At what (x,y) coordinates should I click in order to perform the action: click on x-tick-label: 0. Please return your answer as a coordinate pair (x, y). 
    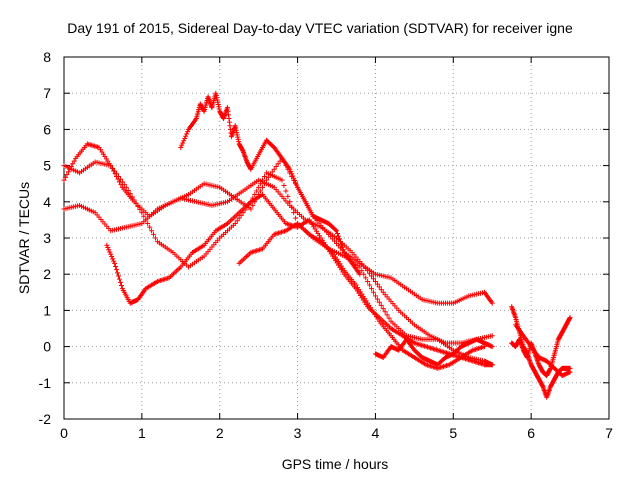
    Looking at the image, I should click on (64, 433).